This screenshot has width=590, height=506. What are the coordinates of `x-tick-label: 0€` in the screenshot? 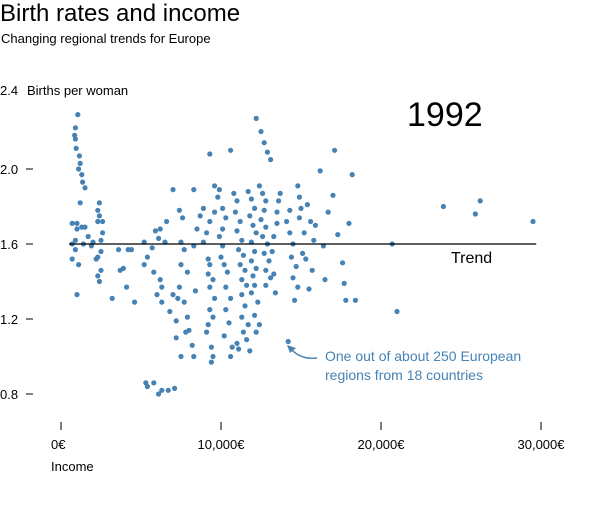 It's located at (58, 444).